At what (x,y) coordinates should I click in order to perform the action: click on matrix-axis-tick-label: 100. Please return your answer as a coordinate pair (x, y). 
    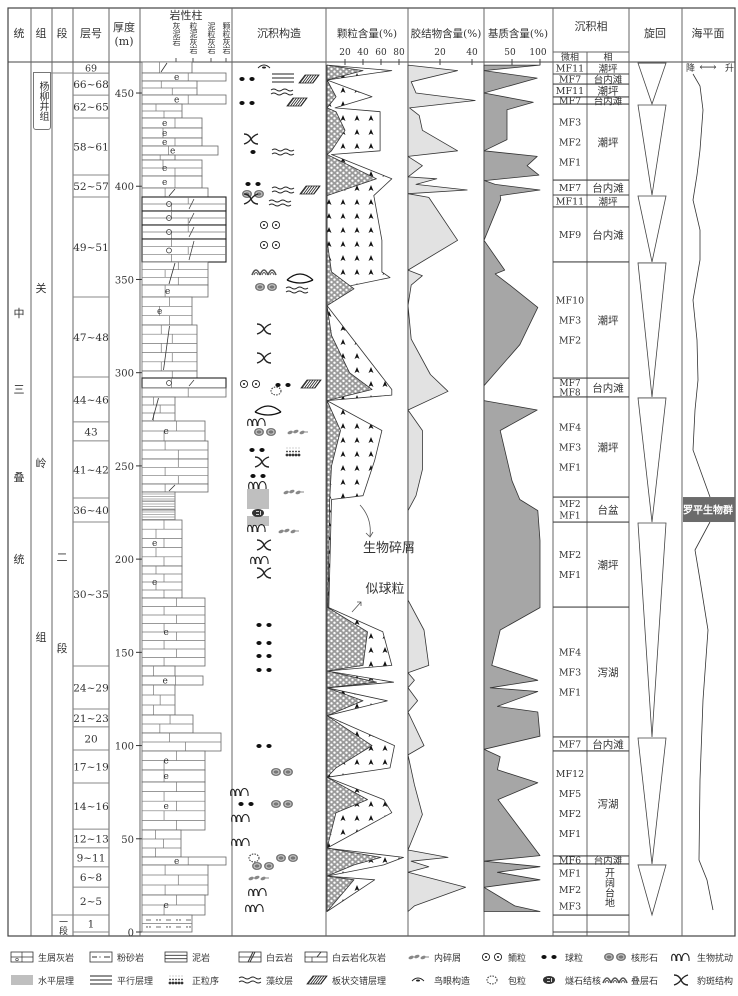
    Looking at the image, I should click on (537, 53).